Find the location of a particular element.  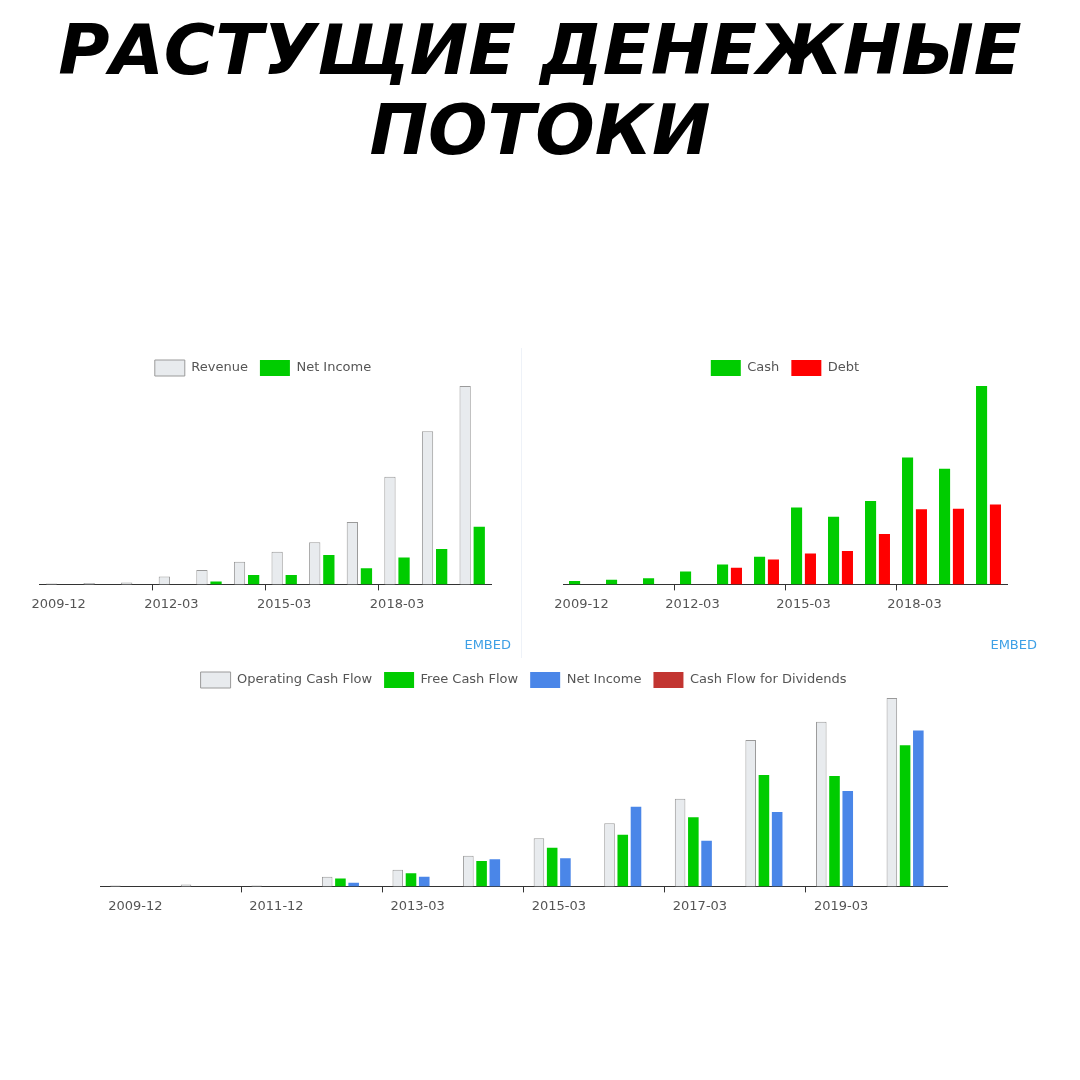

chart-title: РАСТУЩИЕ ДЕНЕЖНЫЕ ПОТОКИ is located at coordinates (540, 90).